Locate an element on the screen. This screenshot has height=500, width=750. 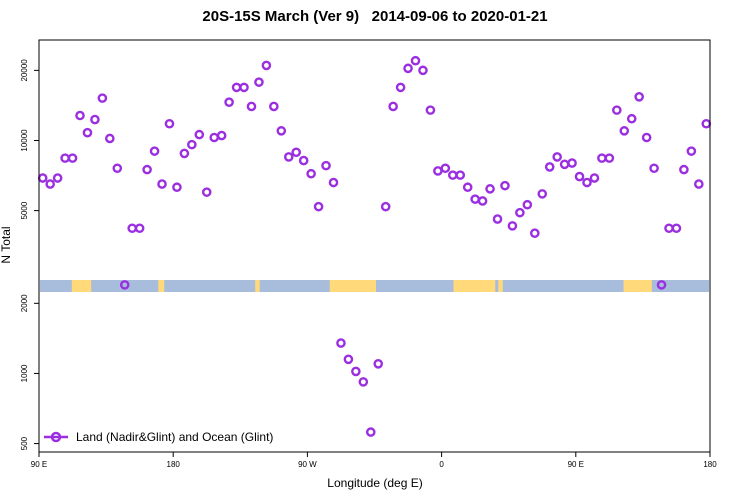
y-axis-title: N Total is located at coordinates (6, 244).